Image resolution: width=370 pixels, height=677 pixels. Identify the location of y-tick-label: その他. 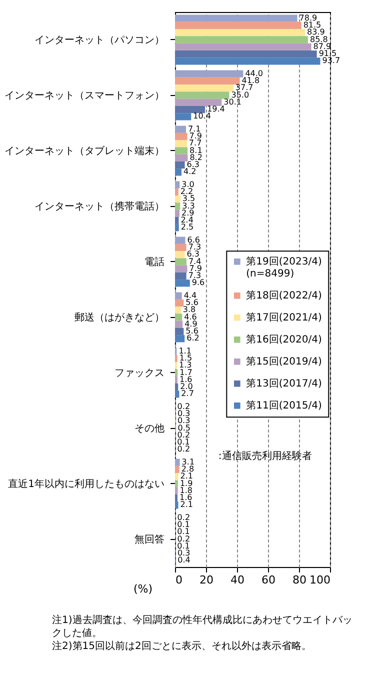
(149, 428).